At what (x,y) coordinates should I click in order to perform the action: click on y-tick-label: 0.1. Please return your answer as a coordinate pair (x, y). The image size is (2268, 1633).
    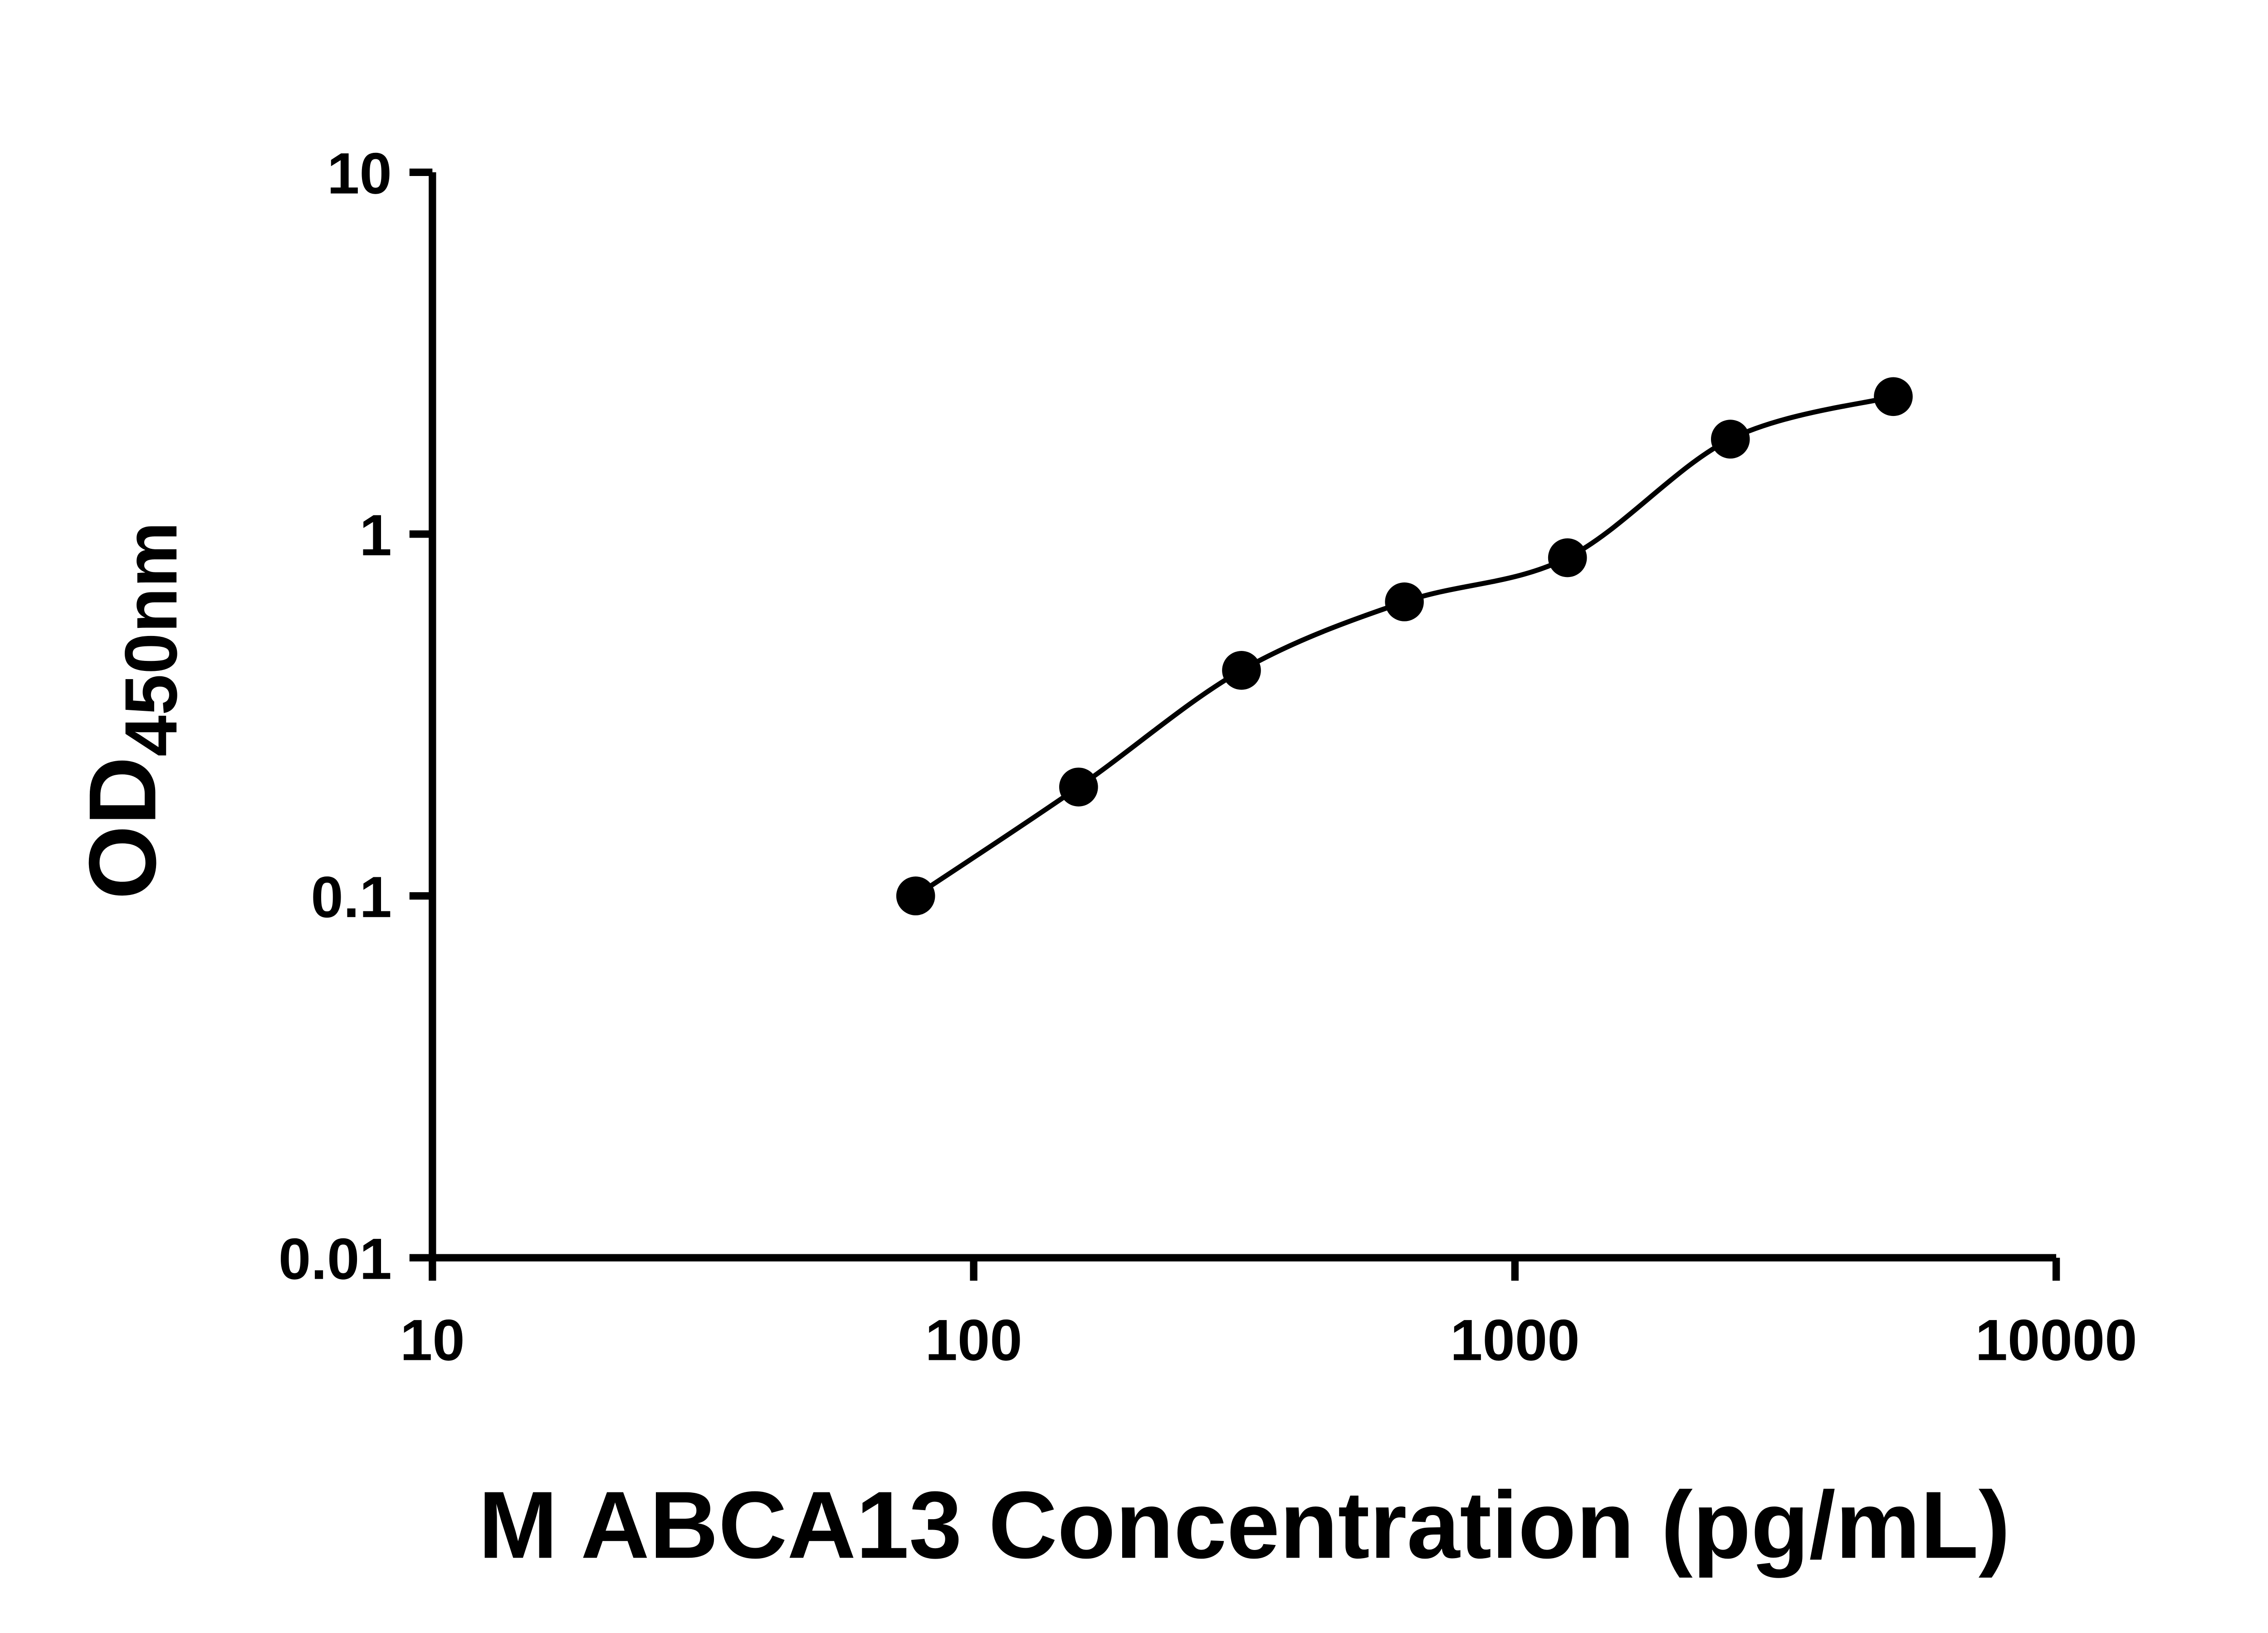
    Looking at the image, I should click on (351, 897).